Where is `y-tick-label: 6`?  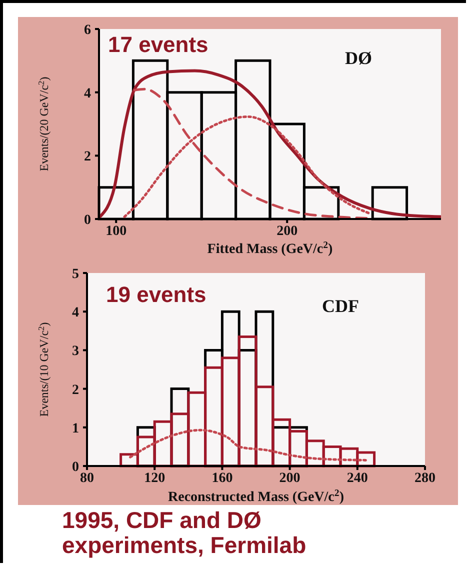 y-tick-label: 6 is located at coordinates (87, 30).